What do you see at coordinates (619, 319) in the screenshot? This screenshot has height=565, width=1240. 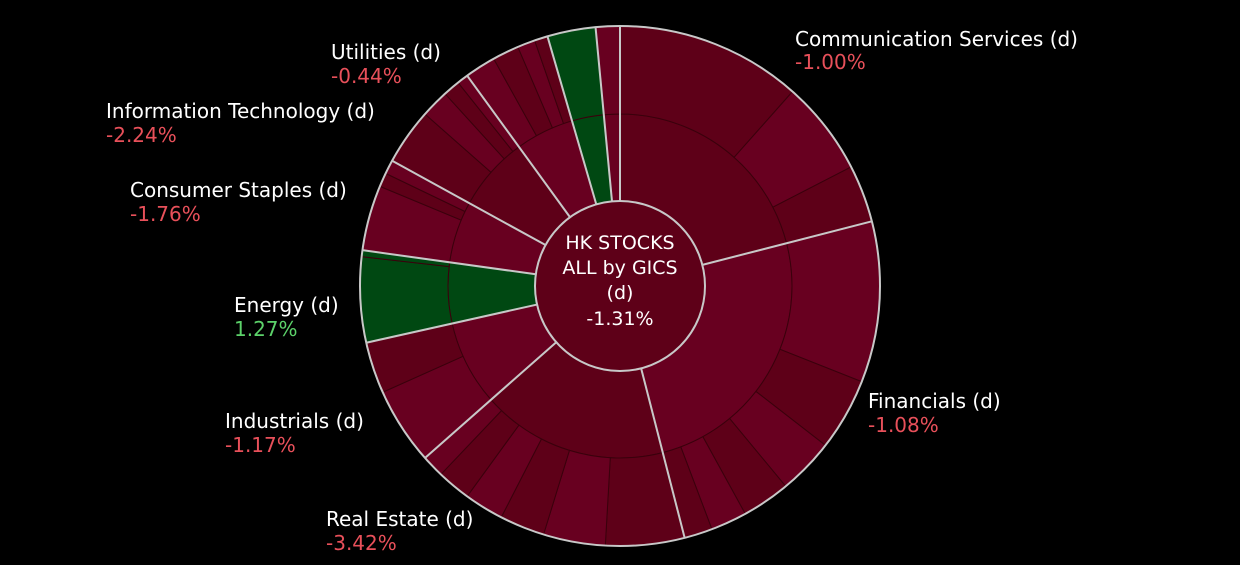 I see `center-label-value: -1.31%` at bounding box center [619, 319].